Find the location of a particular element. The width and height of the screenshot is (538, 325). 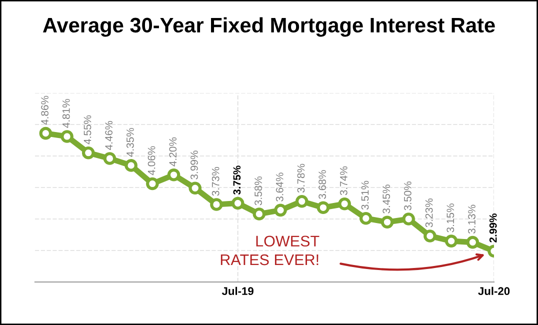

data-label: 3.75% is located at coordinates (237, 180).